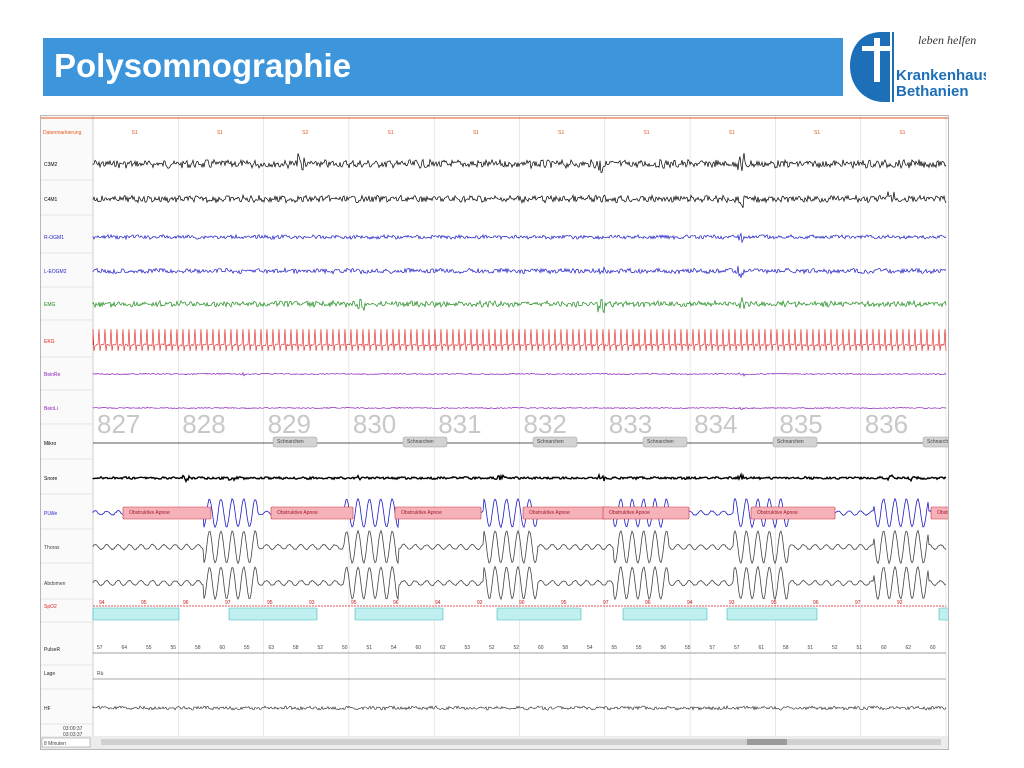  What do you see at coordinates (519, 305) in the screenshot?
I see `emg-trace` at bounding box center [519, 305].